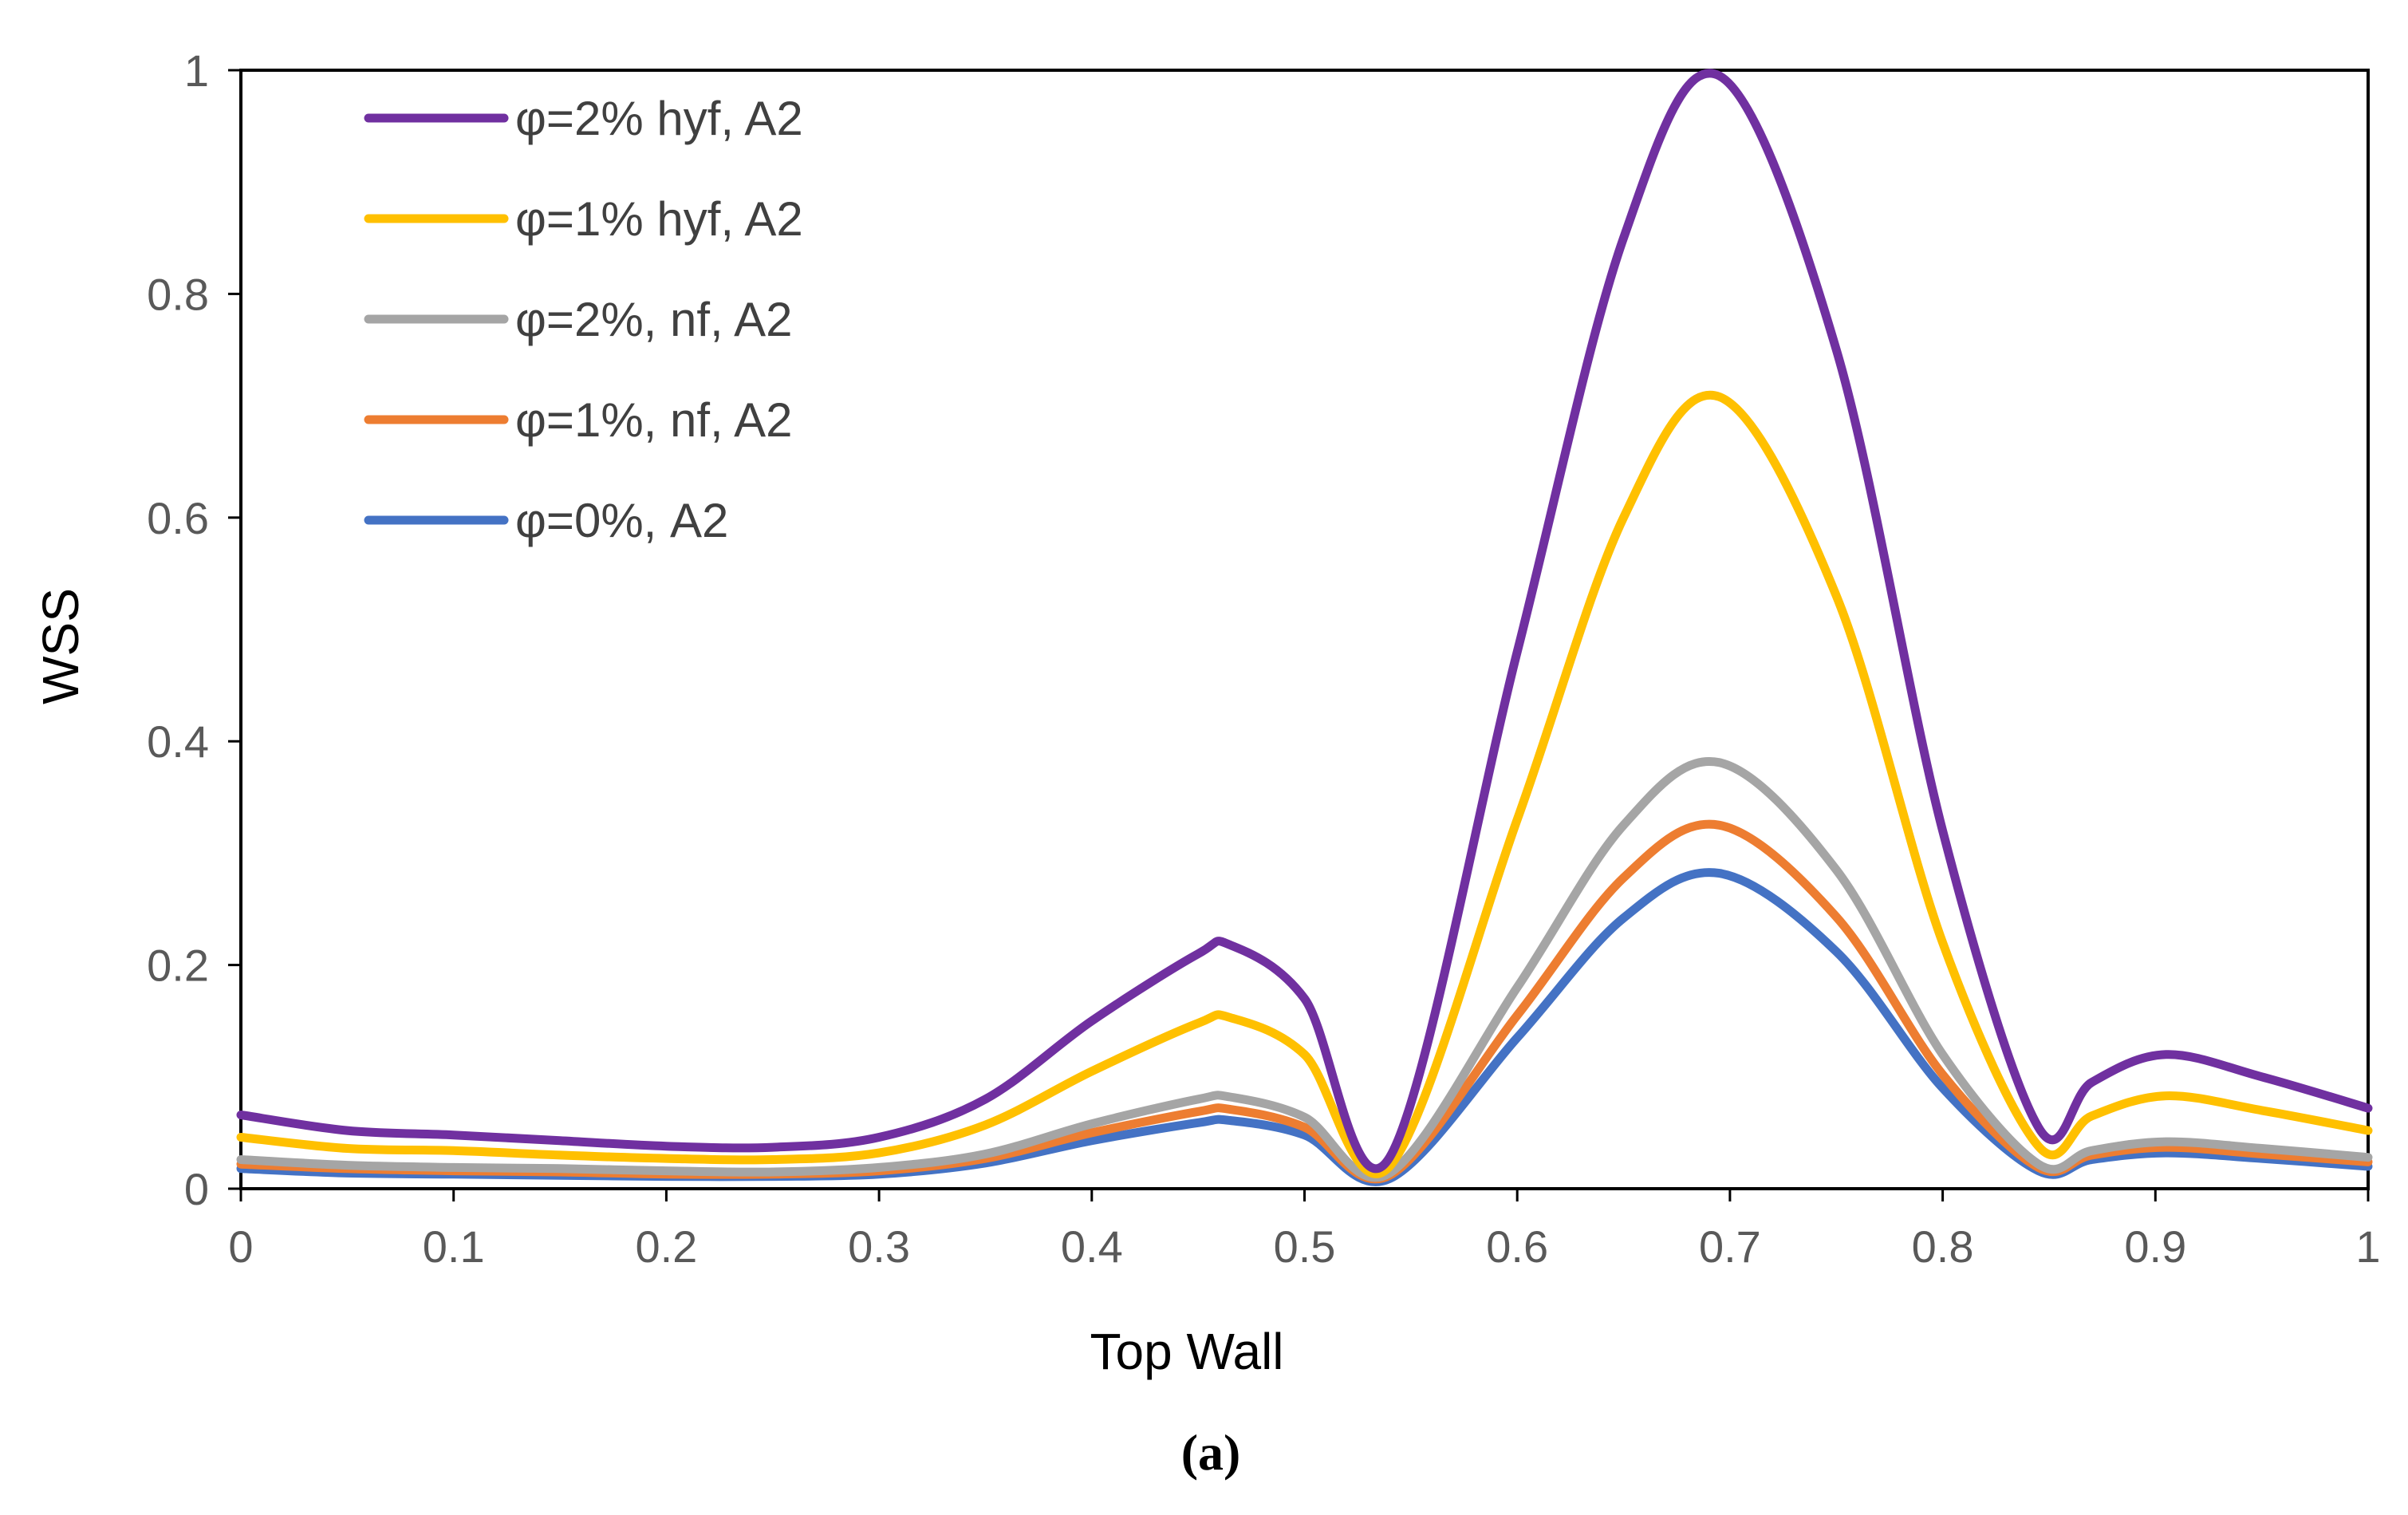 The image size is (2408, 1515). Describe the element at coordinates (879, 1246) in the screenshot. I see `x-tick-label: 0.3` at that location.